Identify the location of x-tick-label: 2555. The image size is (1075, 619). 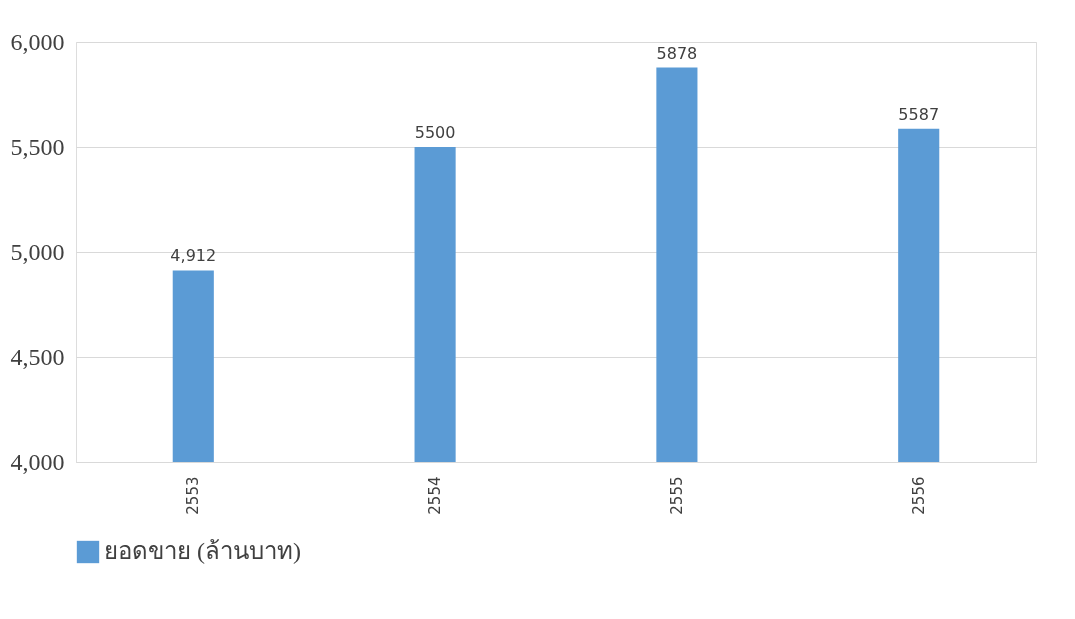
(676, 495).